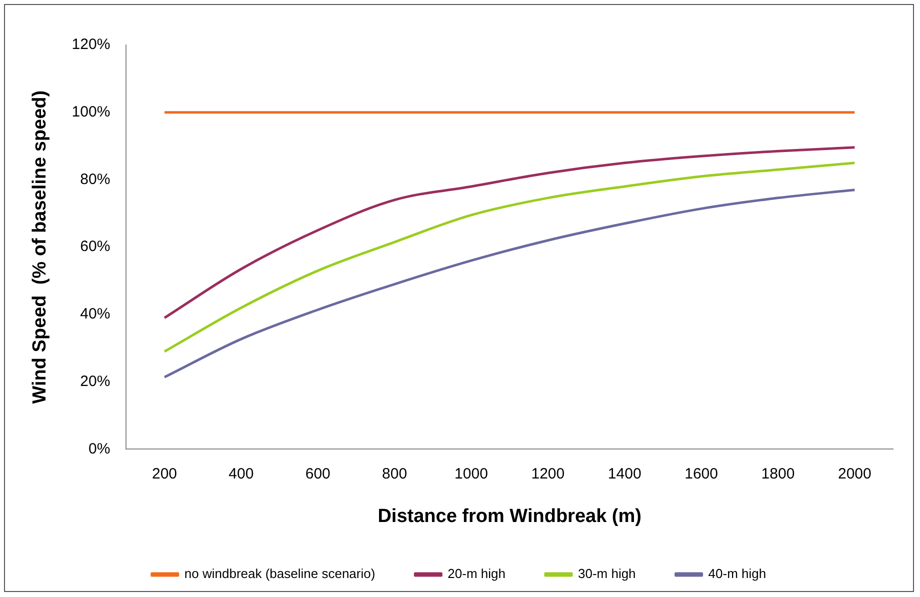  Describe the element at coordinates (607, 574) in the screenshot. I see `legend-label: 30-m high` at that location.